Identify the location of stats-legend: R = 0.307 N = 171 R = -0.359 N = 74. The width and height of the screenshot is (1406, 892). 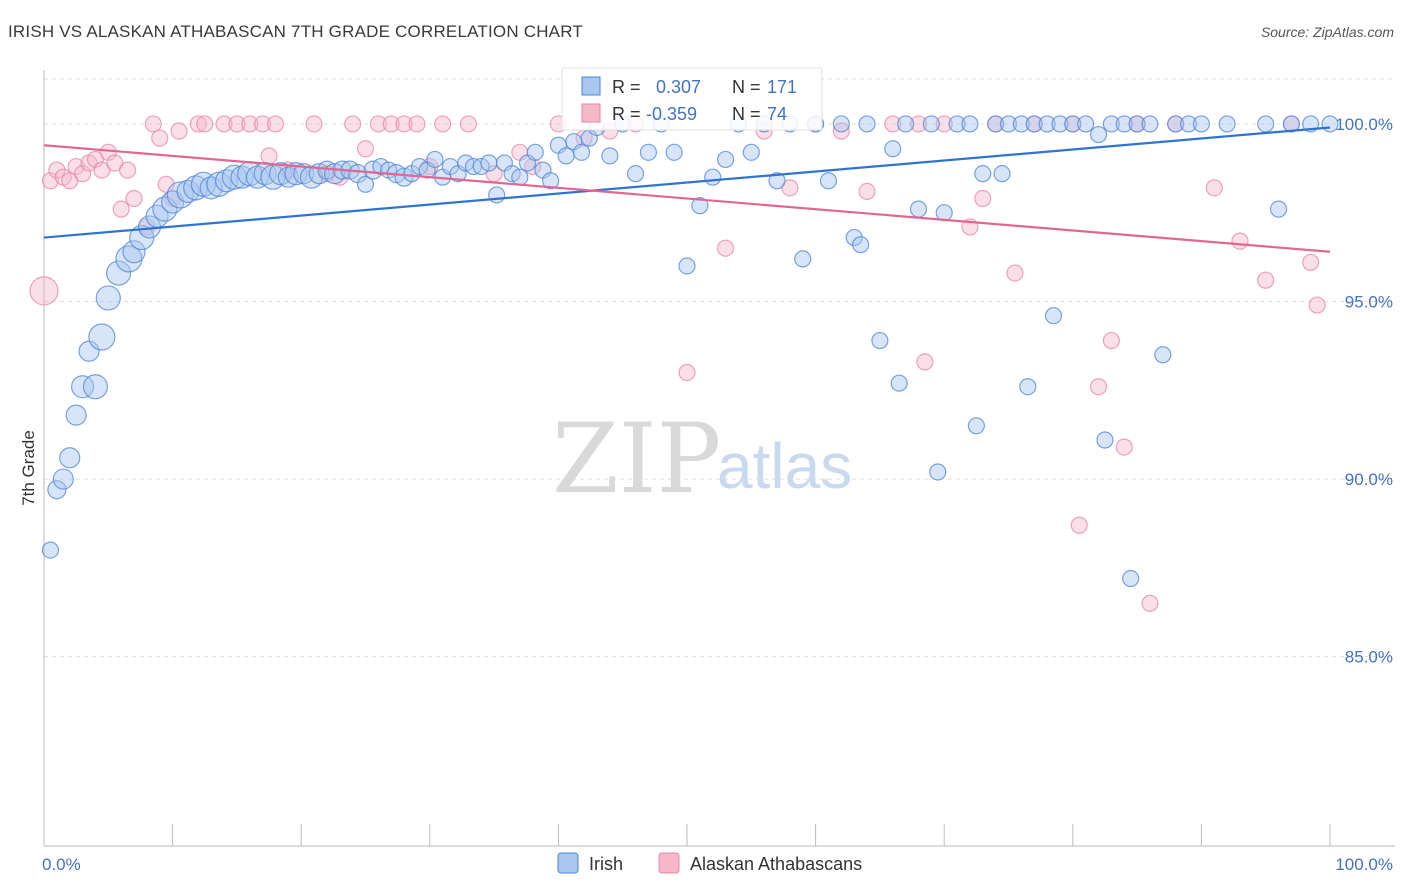
(692, 99).